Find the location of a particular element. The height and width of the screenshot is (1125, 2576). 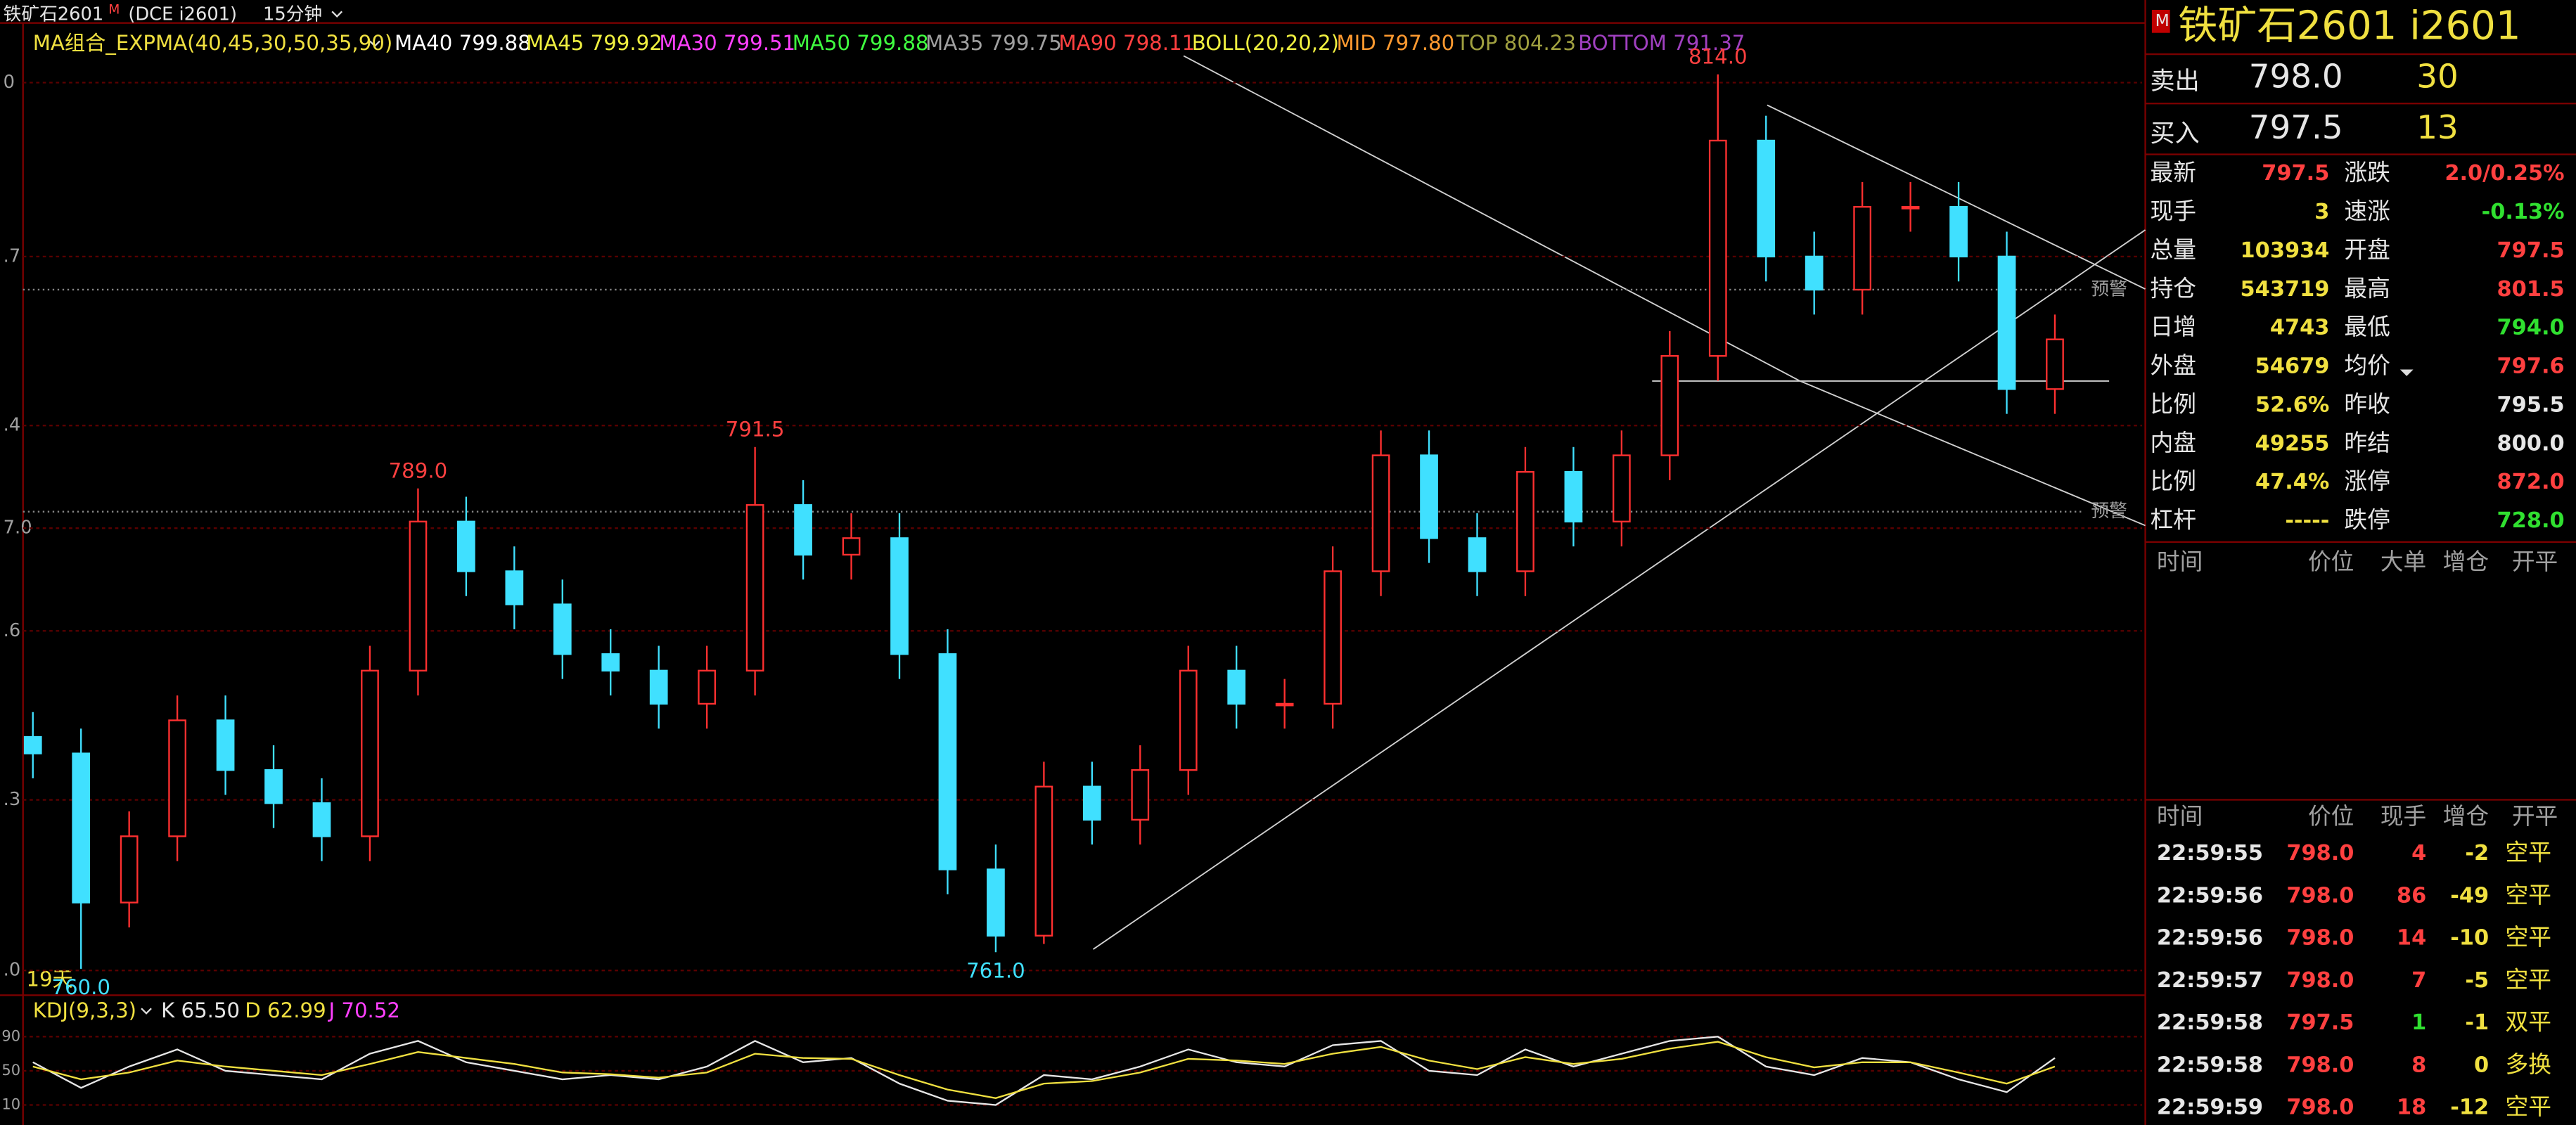

tick-cell: -10 is located at coordinates (2469, 939).